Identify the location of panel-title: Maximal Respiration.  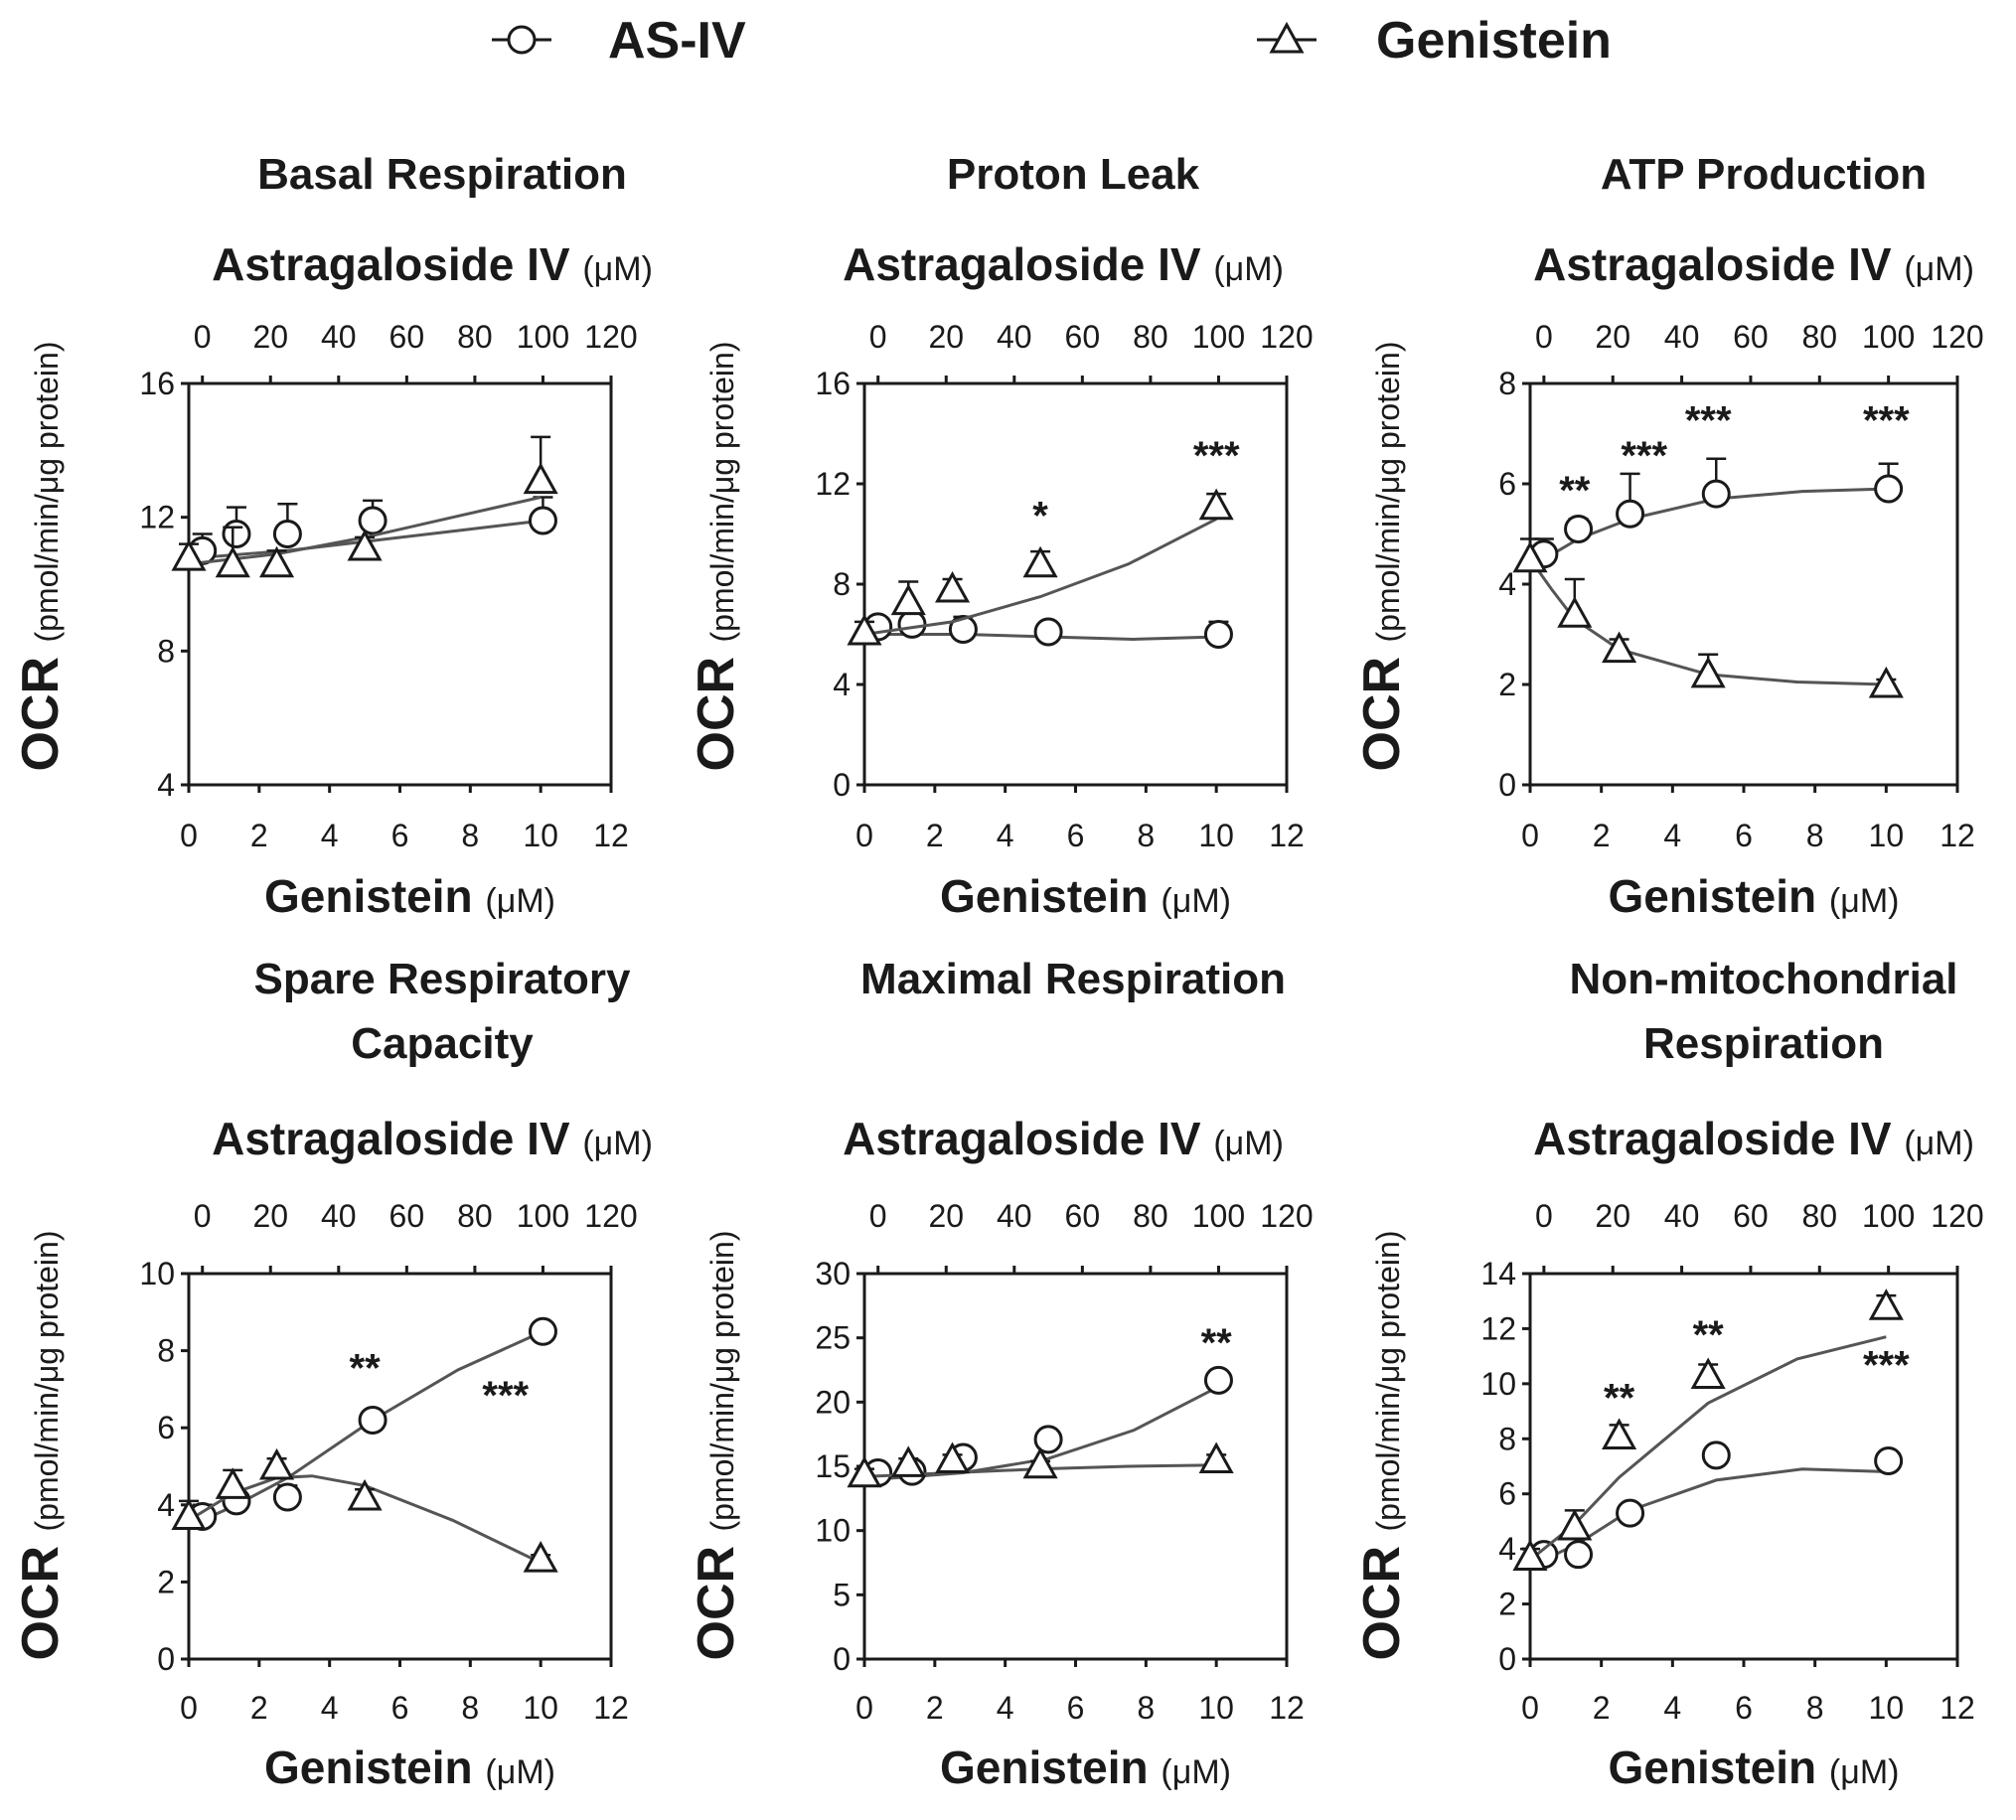
(1073, 979).